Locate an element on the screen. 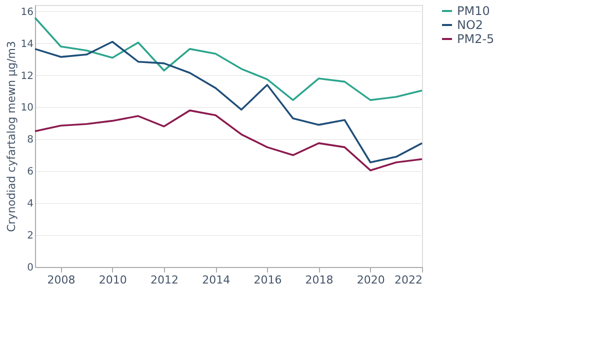  y-tick-label: 10 is located at coordinates (27, 108).